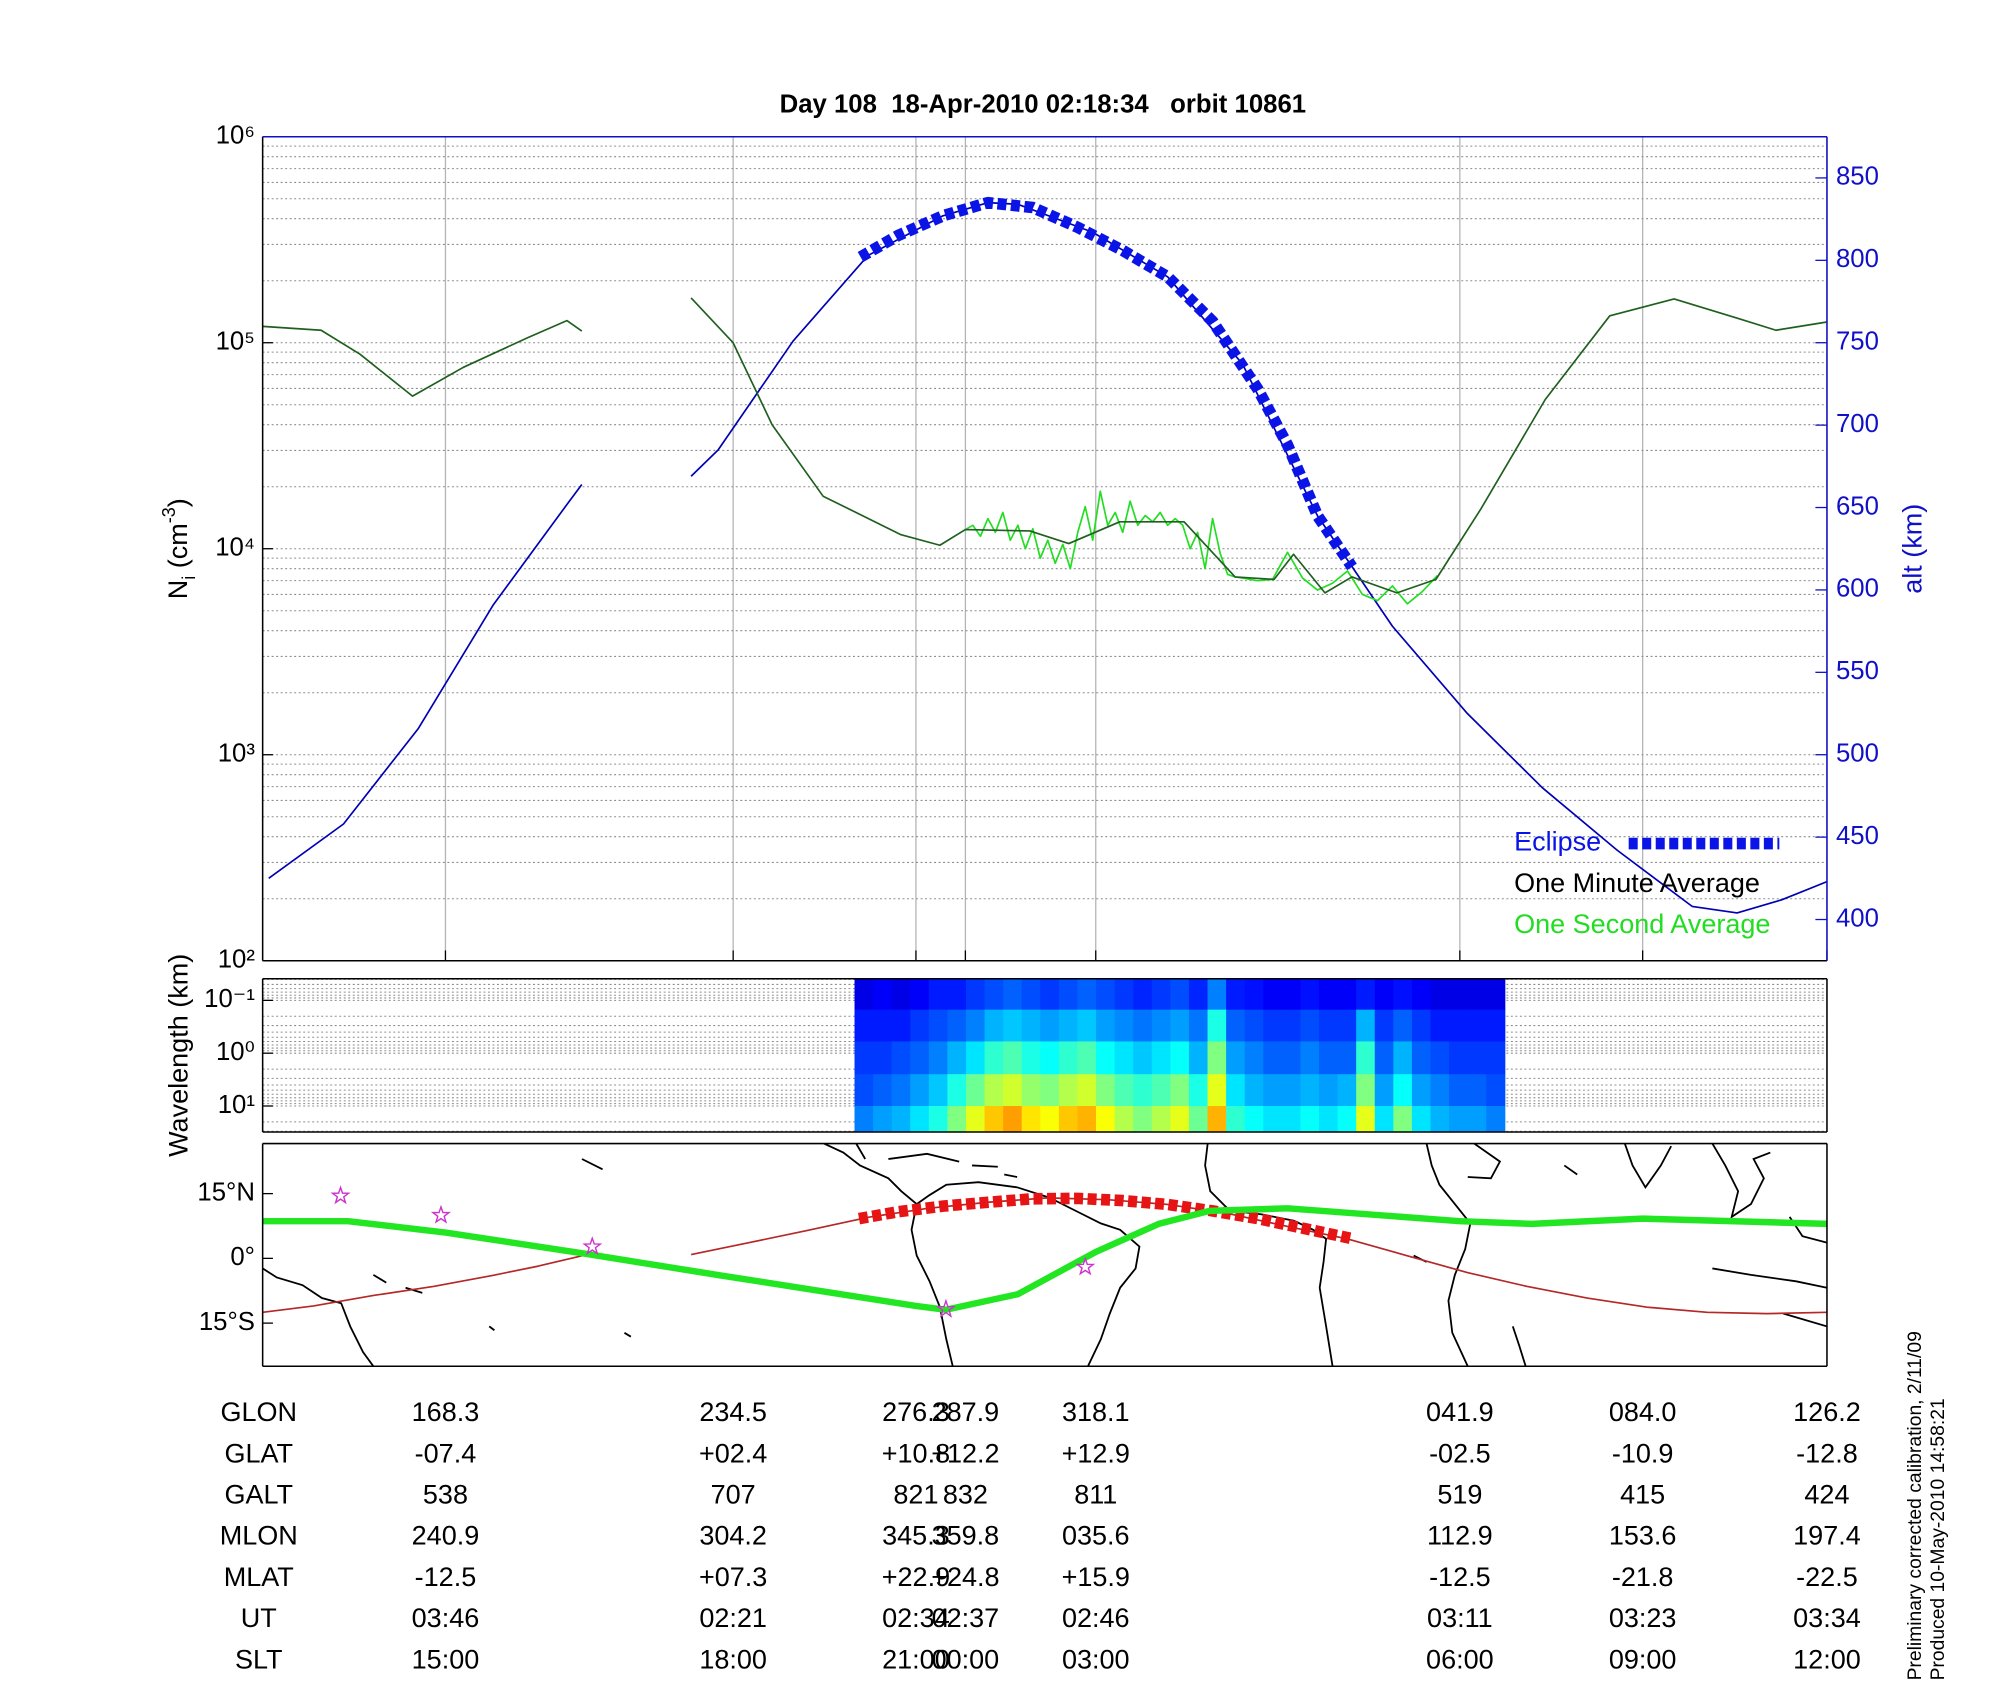 This screenshot has height=1700, width=2000. What do you see at coordinates (1096, 1412) in the screenshot?
I see `table-cell: 318.1` at bounding box center [1096, 1412].